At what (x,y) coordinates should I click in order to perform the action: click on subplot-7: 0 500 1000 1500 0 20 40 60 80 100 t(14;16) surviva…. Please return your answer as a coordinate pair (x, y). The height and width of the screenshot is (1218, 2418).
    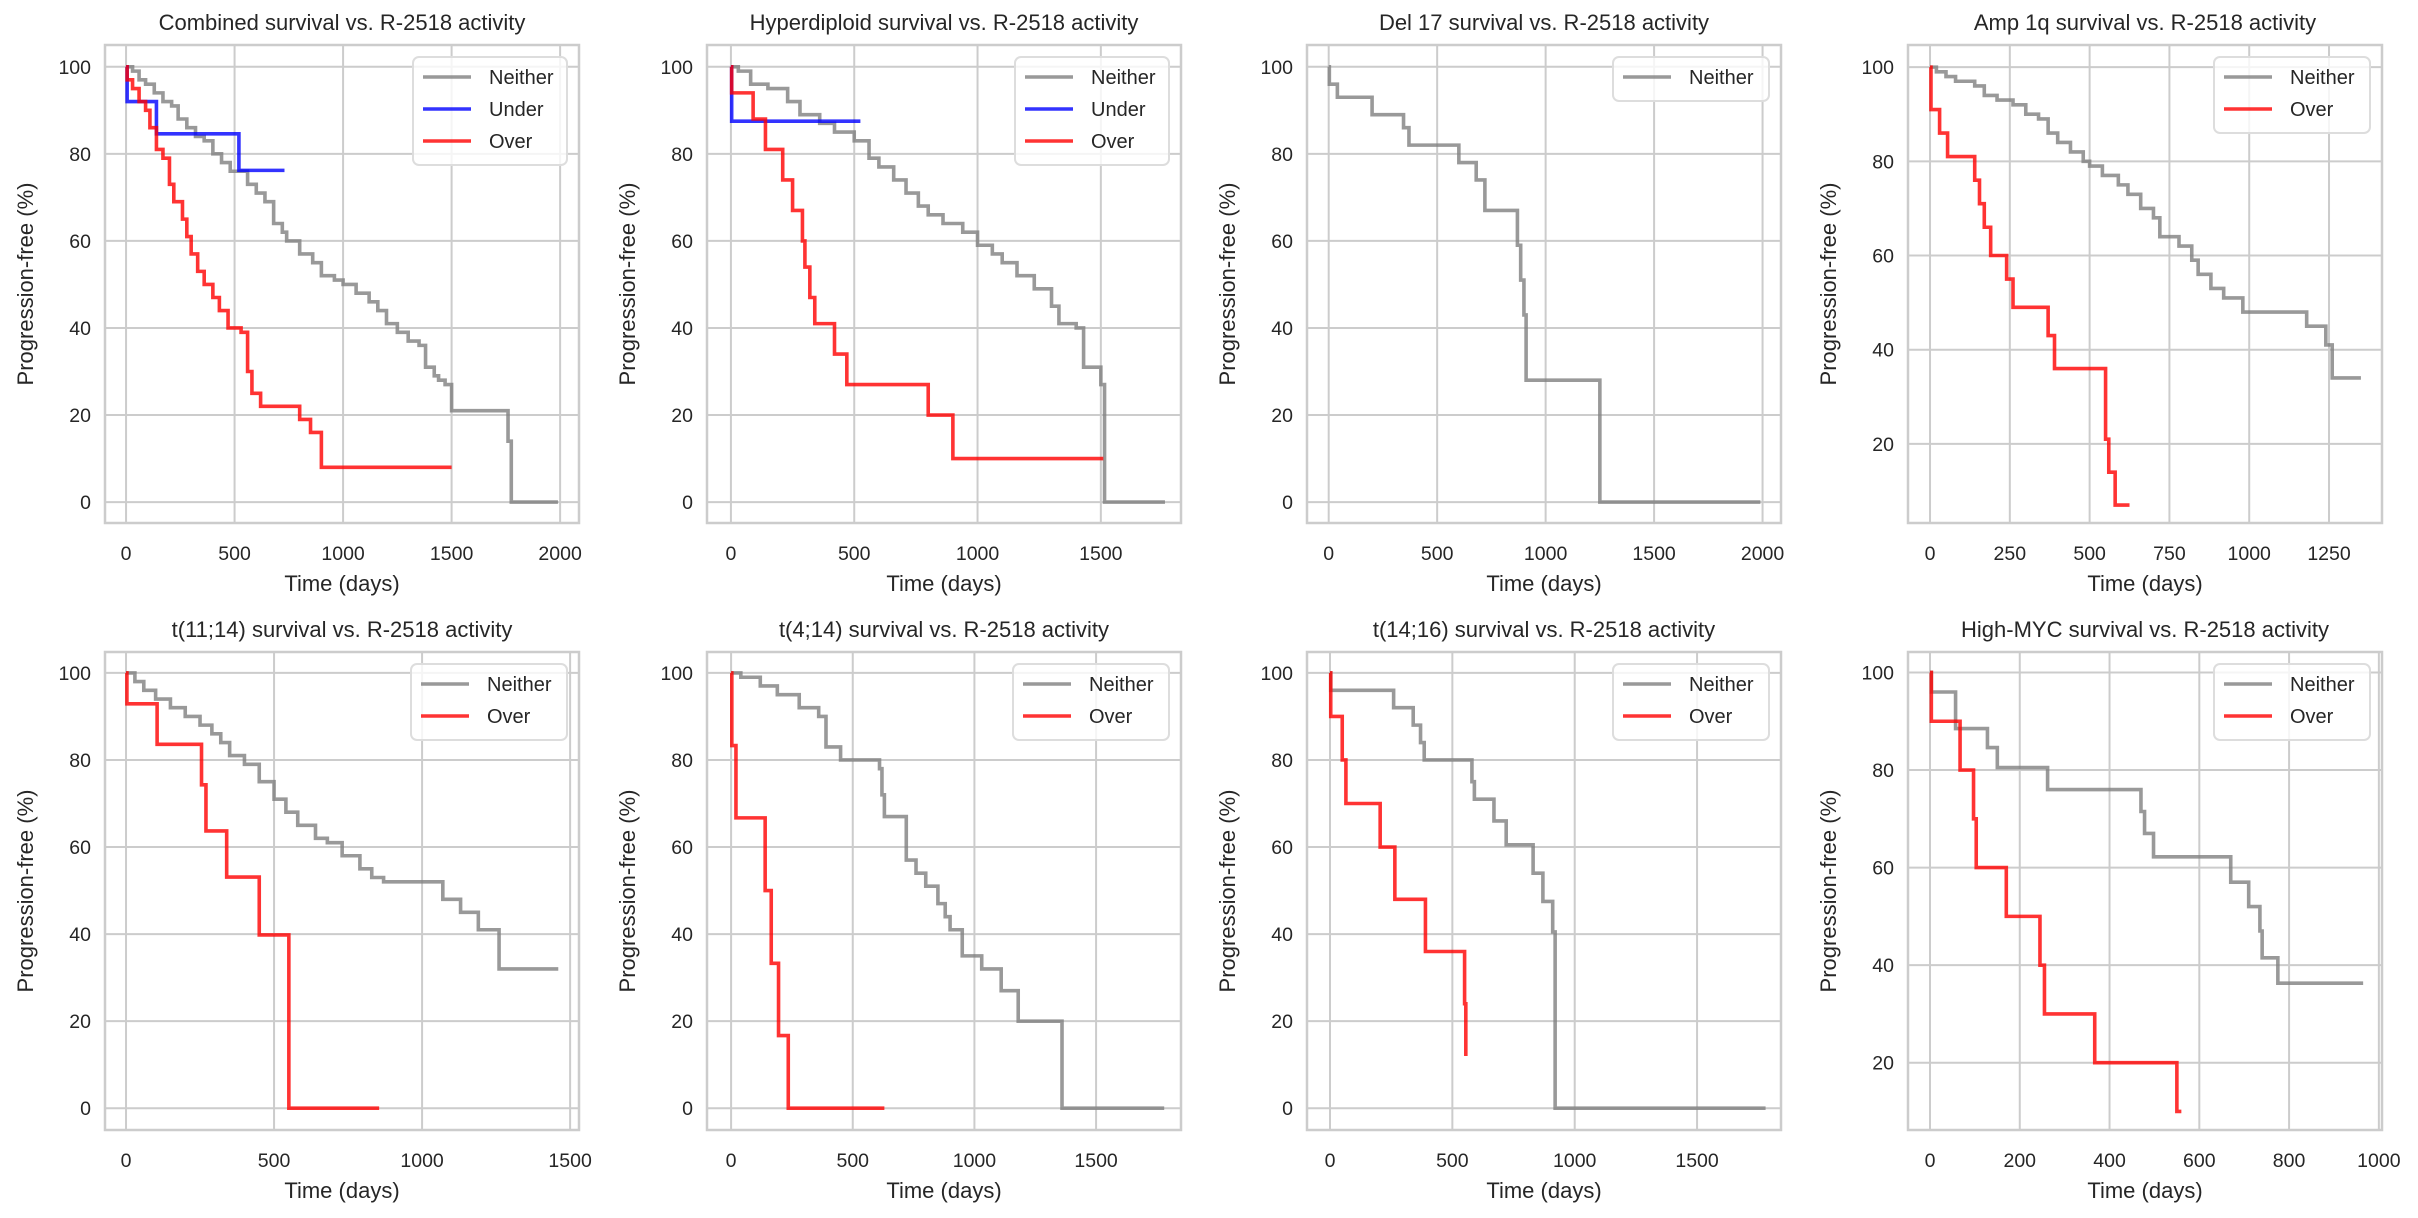
    Looking at the image, I should click on (1499, 910).